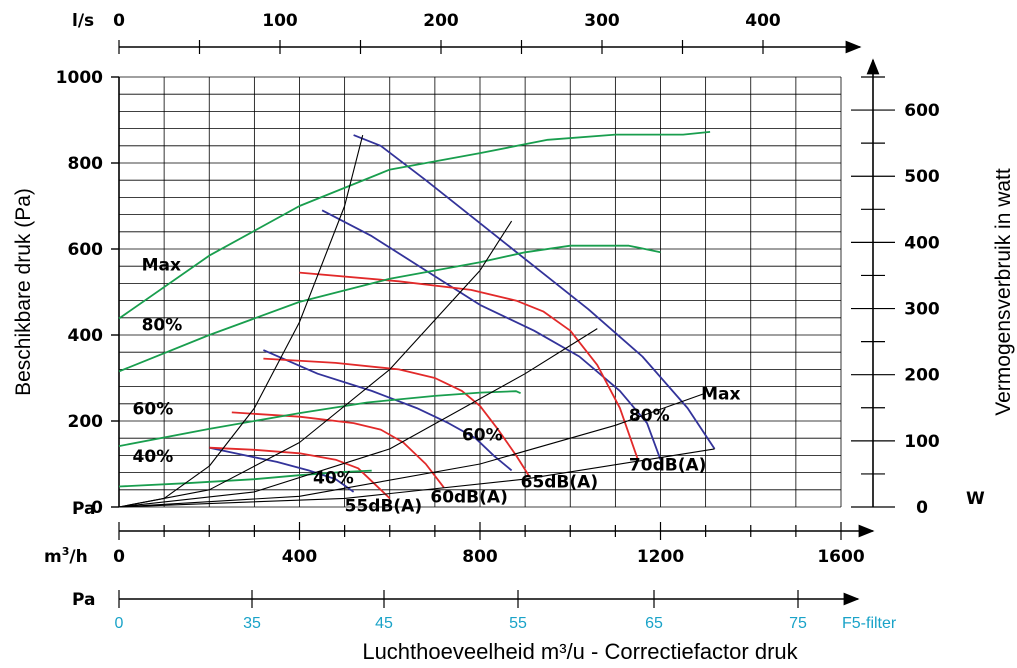 This screenshot has width=1017, height=668. I want to click on y-tick-label: 600, so click(86, 250).